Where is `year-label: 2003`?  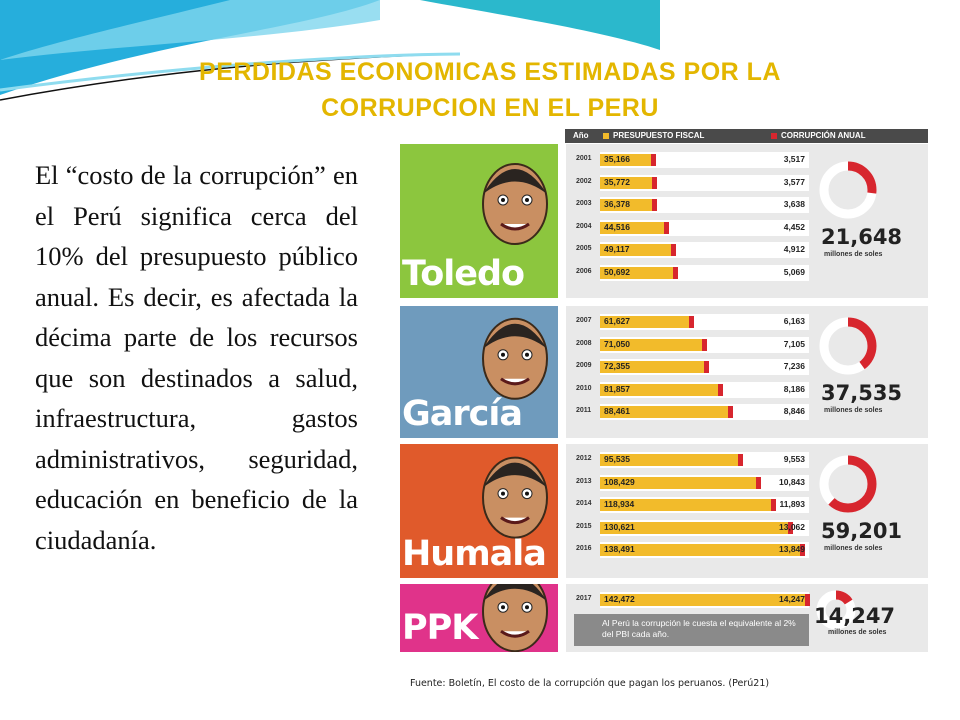 year-label: 2003 is located at coordinates (584, 203).